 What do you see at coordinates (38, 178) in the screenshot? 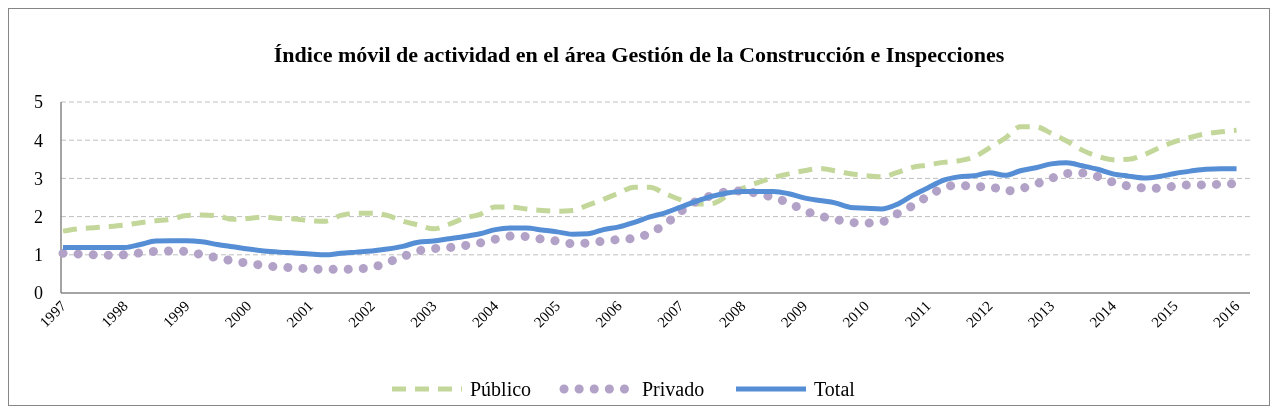
I see `y-tick-label: 3` at bounding box center [38, 178].